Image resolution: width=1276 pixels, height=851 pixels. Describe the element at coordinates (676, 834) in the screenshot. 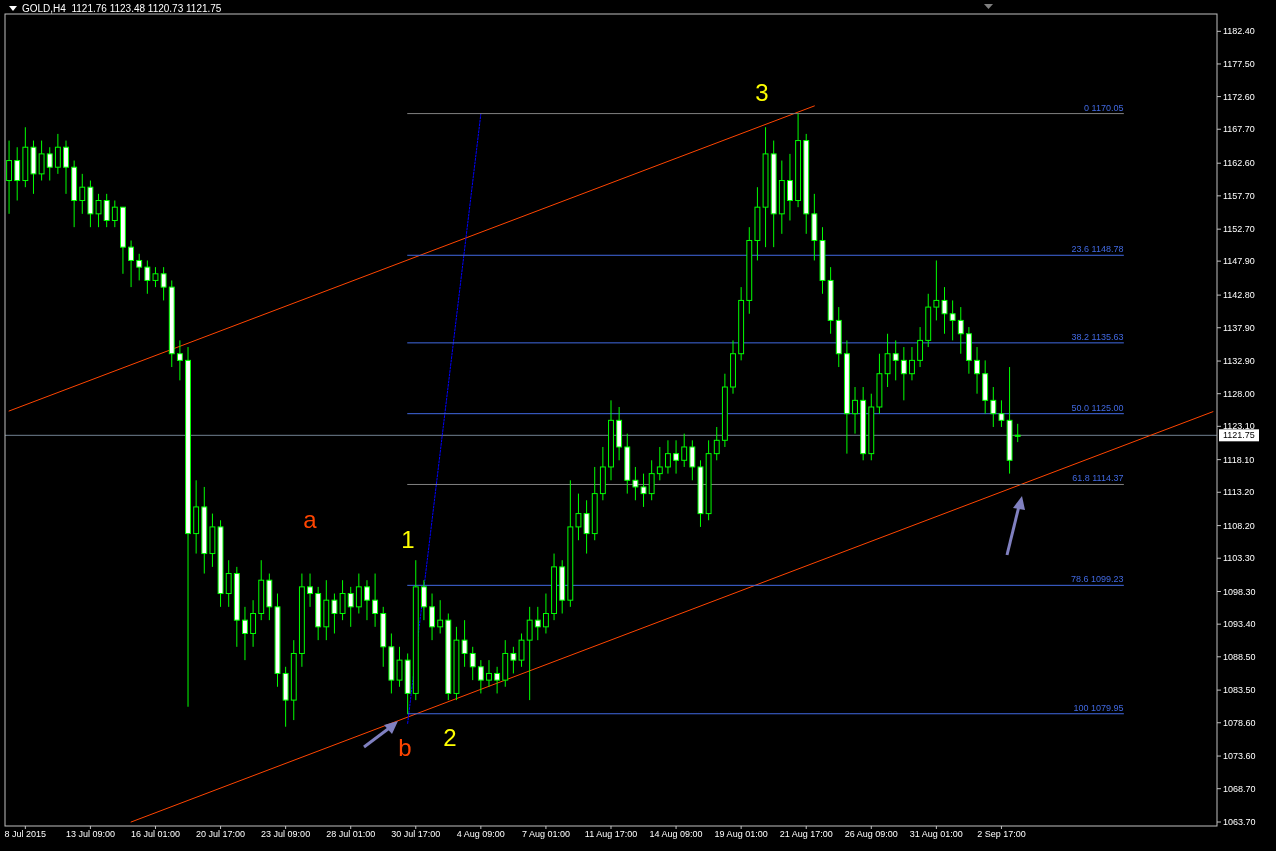

I see `x-tick-label: 14 Aug 09:00` at that location.